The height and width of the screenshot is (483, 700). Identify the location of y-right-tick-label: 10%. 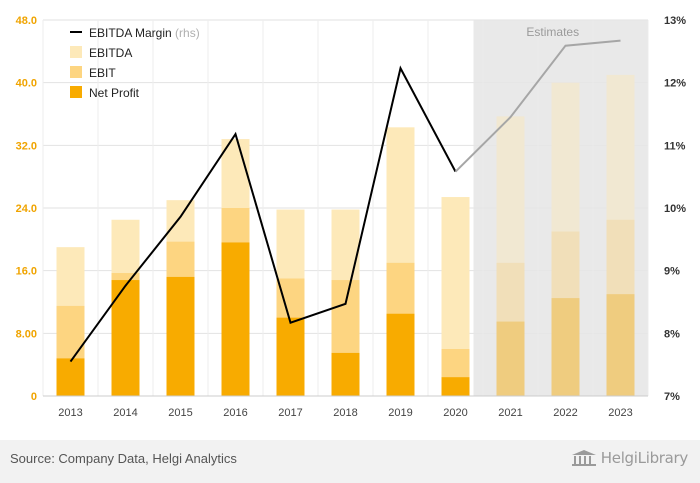
(675, 209).